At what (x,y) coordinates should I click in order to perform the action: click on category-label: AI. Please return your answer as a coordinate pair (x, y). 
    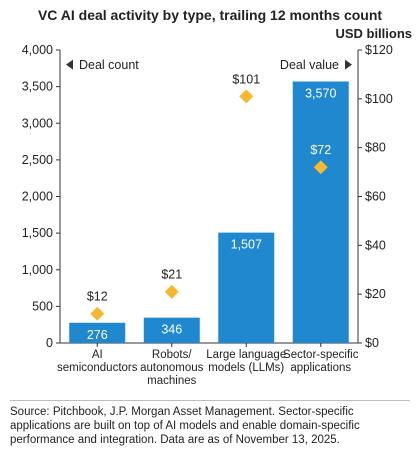
    Looking at the image, I should click on (97, 355).